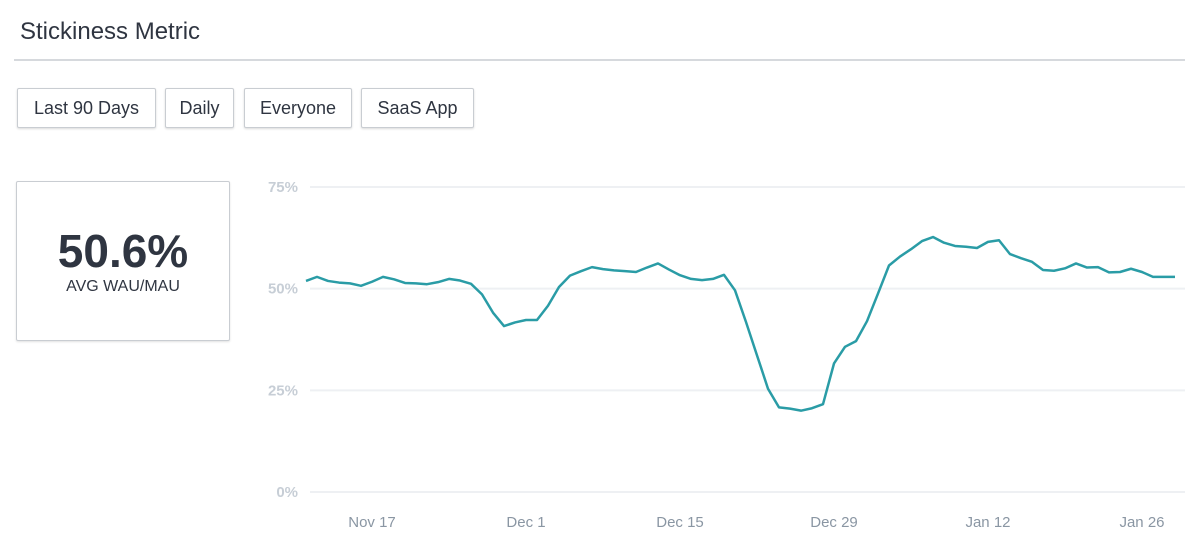 The width and height of the screenshot is (1201, 546). I want to click on y-tick-label: 50%, so click(283, 289).